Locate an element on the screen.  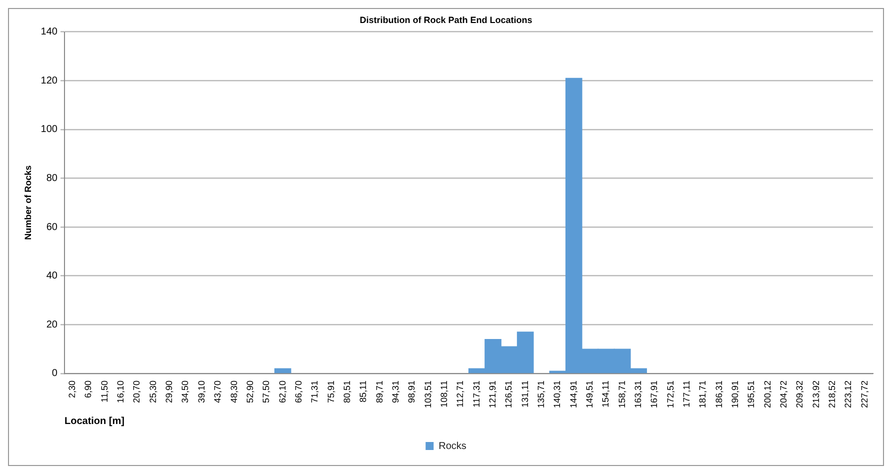
x-tick-label: 213,92 is located at coordinates (815, 394).